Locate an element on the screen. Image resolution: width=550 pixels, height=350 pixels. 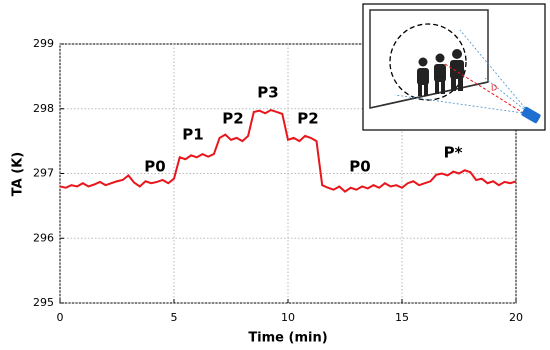
y-axis-label: TA (K) is located at coordinates (18, 174).